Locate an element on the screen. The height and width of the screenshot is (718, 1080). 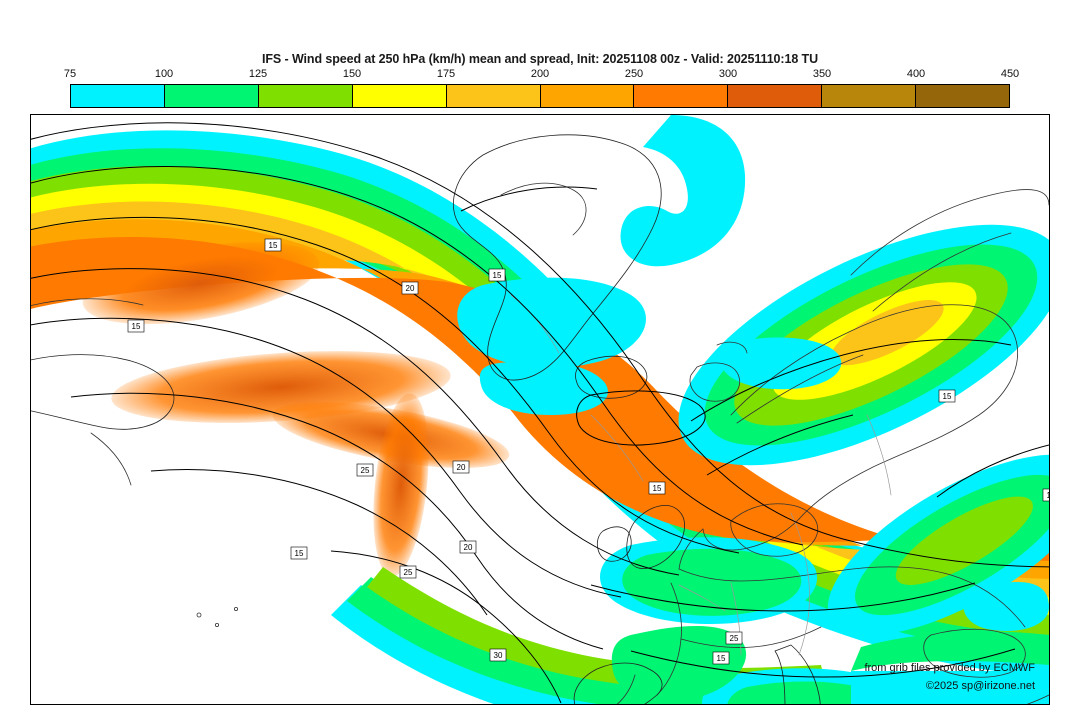
colorbar-tick-200: 200 is located at coordinates (540, 74).